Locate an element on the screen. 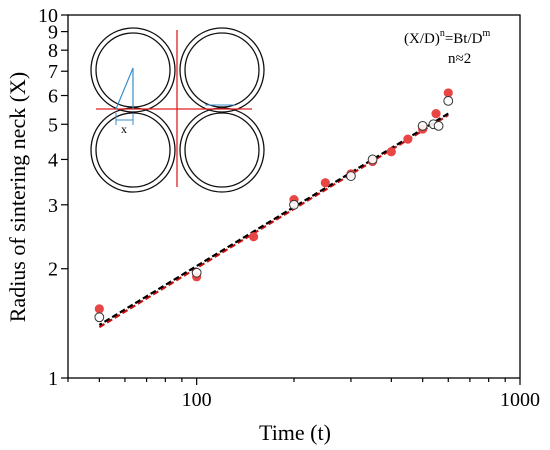 This screenshot has width=550, height=450. x-tick-label: 100 is located at coordinates (197, 400).